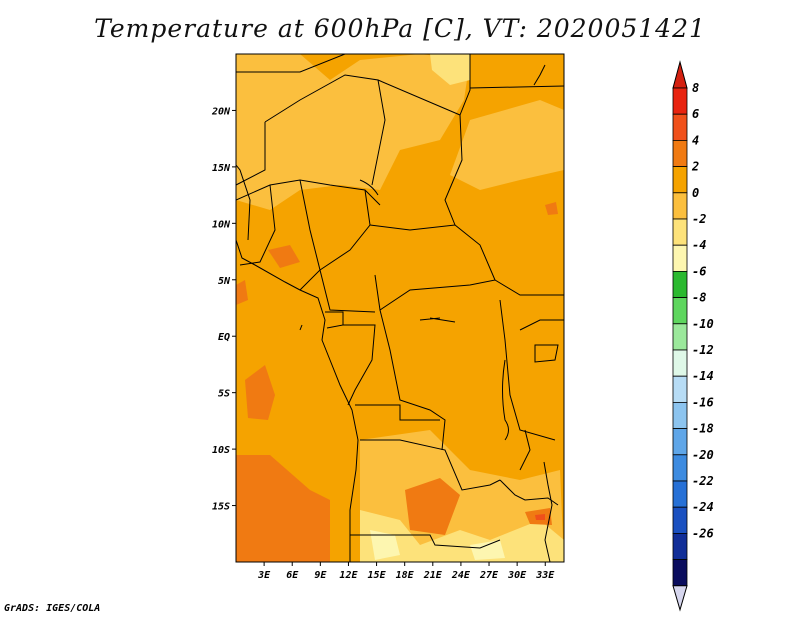 This screenshot has height=618, width=800. Describe the element at coordinates (507, 145) in the screenshot. I see `cool-patch-east` at that location.